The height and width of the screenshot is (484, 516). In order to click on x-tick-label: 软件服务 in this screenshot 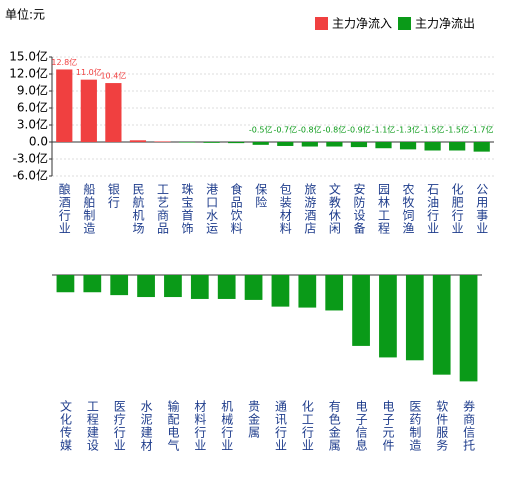, I will do `click(442, 426)`.